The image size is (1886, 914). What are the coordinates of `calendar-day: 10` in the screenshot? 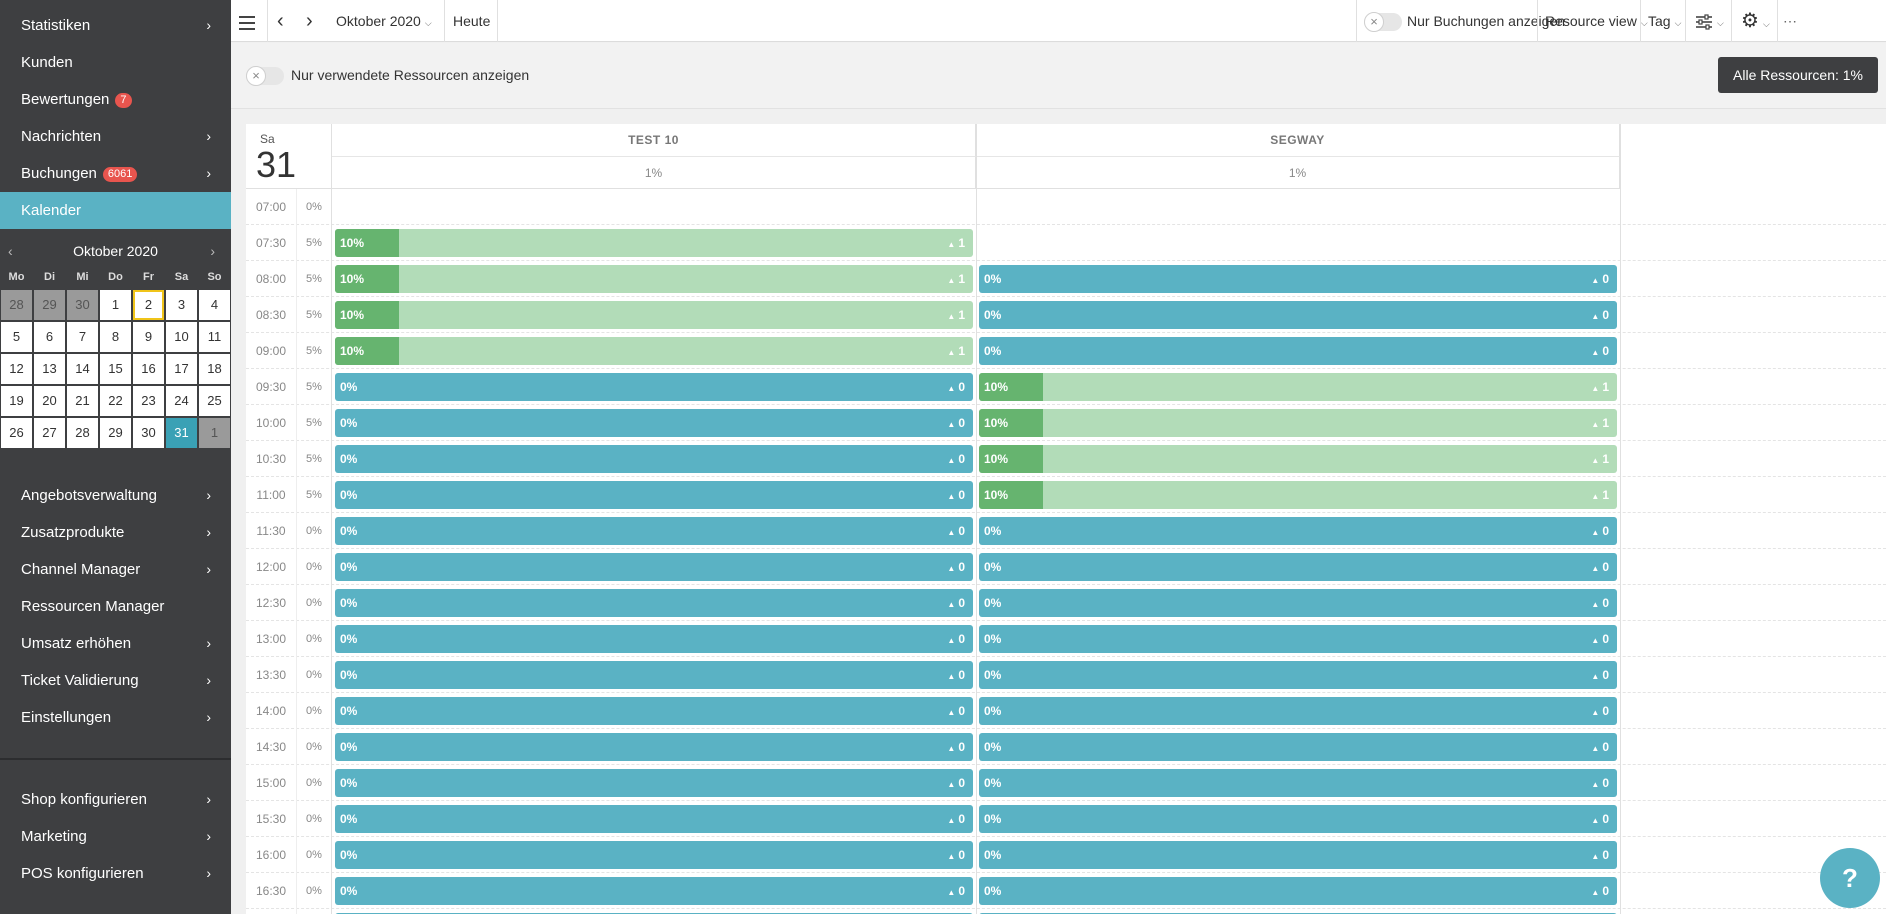 It's located at (181, 337).